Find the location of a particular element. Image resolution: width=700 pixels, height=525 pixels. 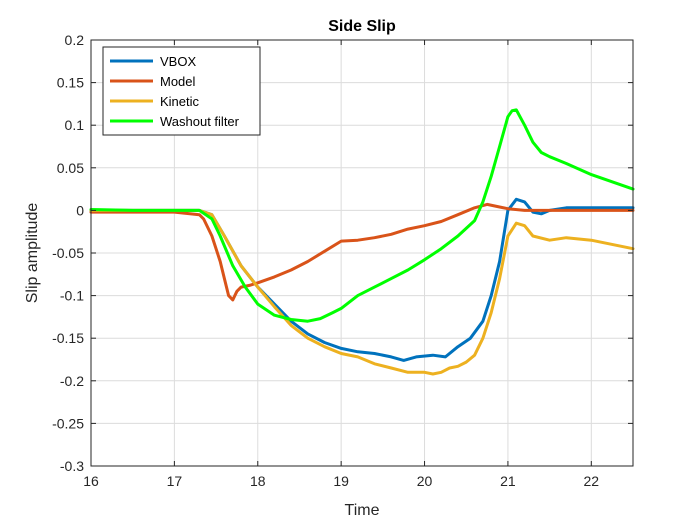

y-tick-label: -0.25 is located at coordinates (68, 423).